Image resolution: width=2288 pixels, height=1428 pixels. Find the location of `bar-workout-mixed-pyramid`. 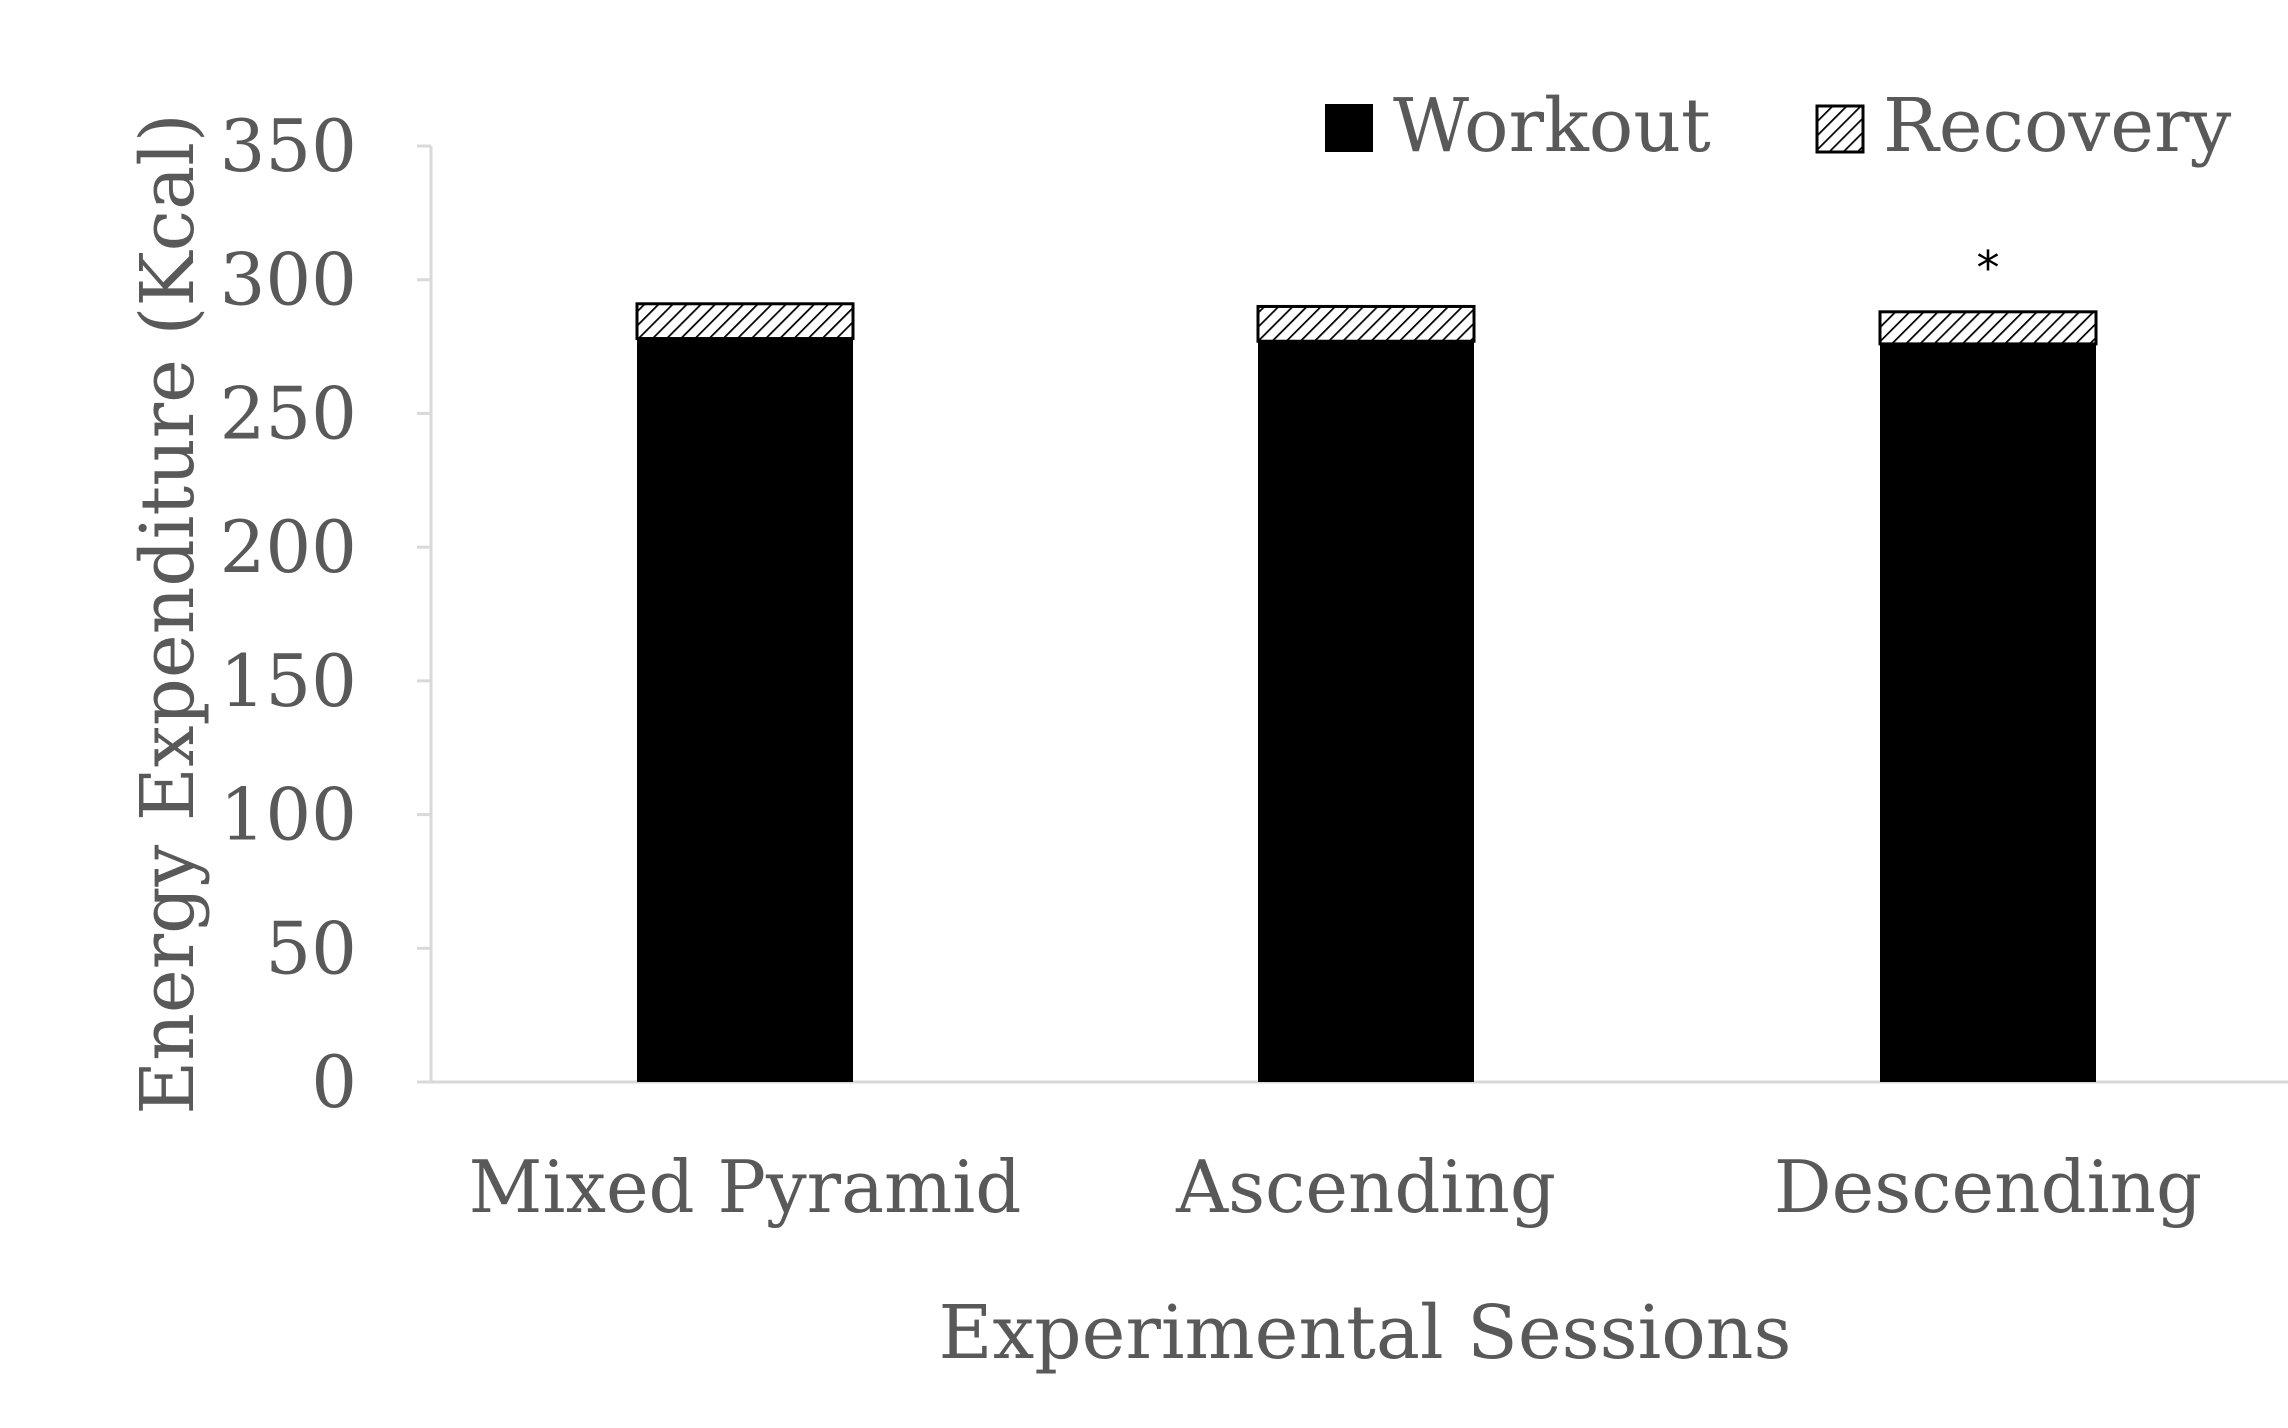

bar-workout-mixed-pyramid is located at coordinates (745, 710).